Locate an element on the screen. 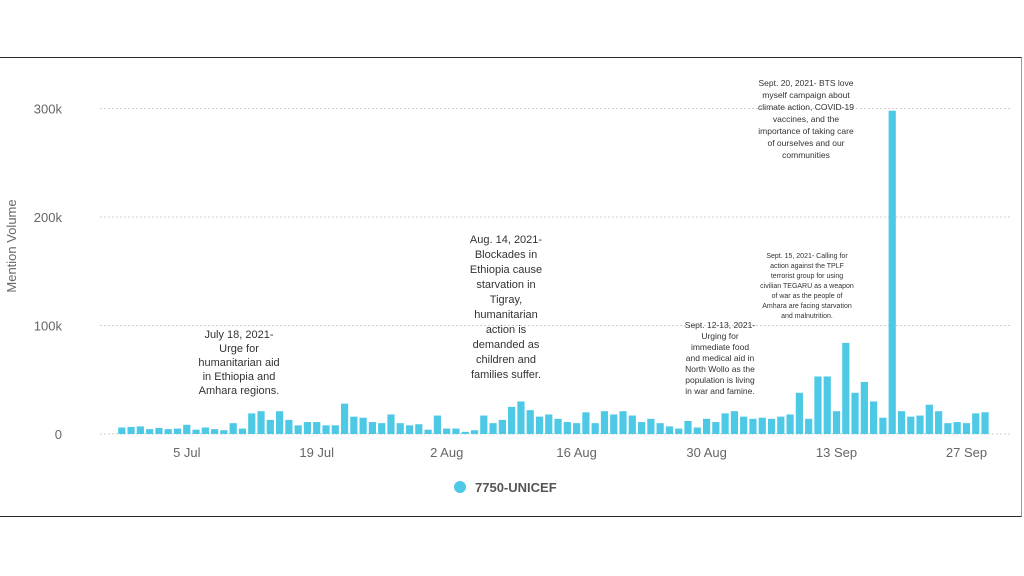  y-tick-label: 200k is located at coordinates (48, 217).